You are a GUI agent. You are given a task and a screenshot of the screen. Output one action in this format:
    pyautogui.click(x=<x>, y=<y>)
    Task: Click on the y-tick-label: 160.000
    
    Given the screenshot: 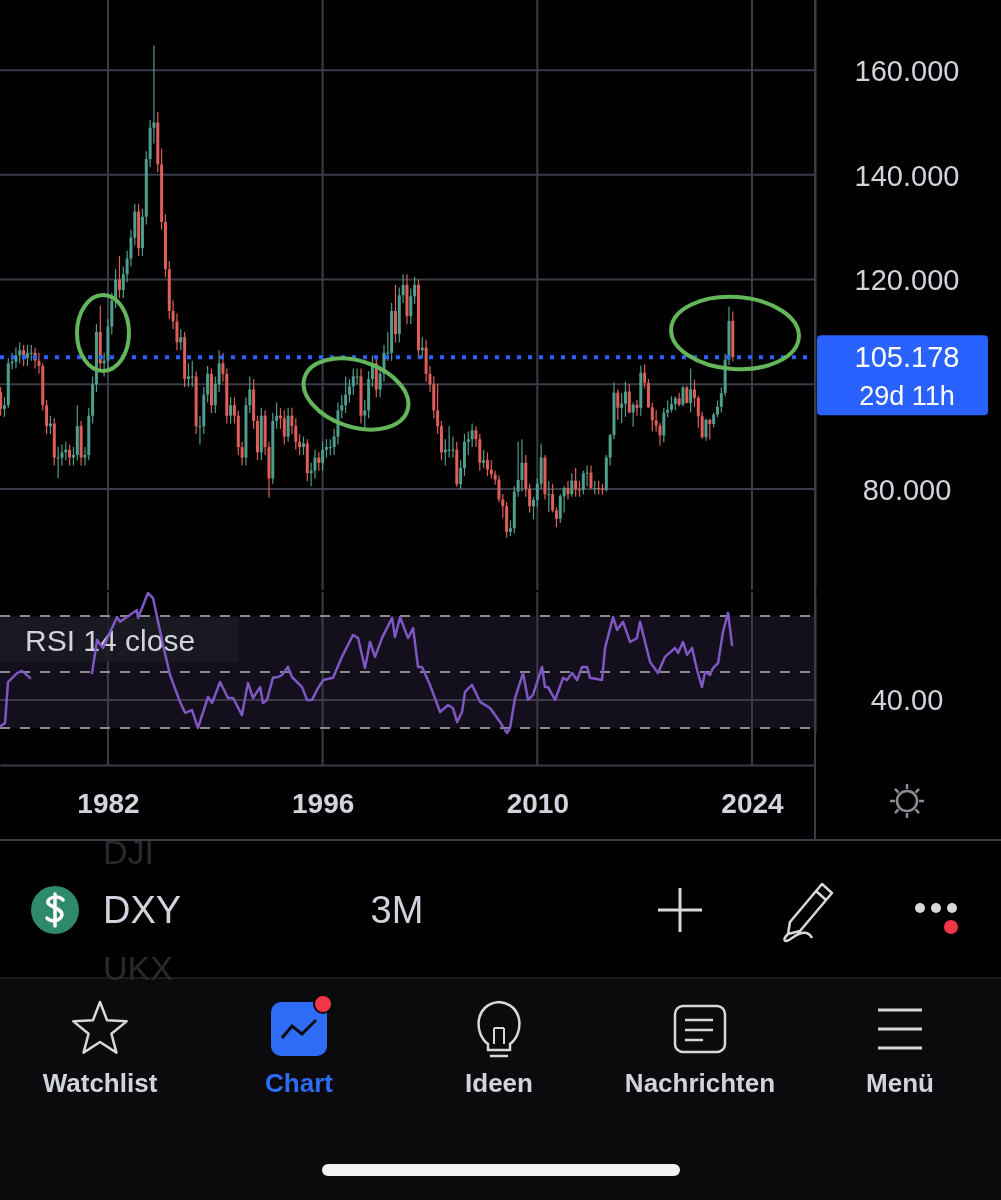 What is the action you would take?
    pyautogui.click(x=907, y=70)
    